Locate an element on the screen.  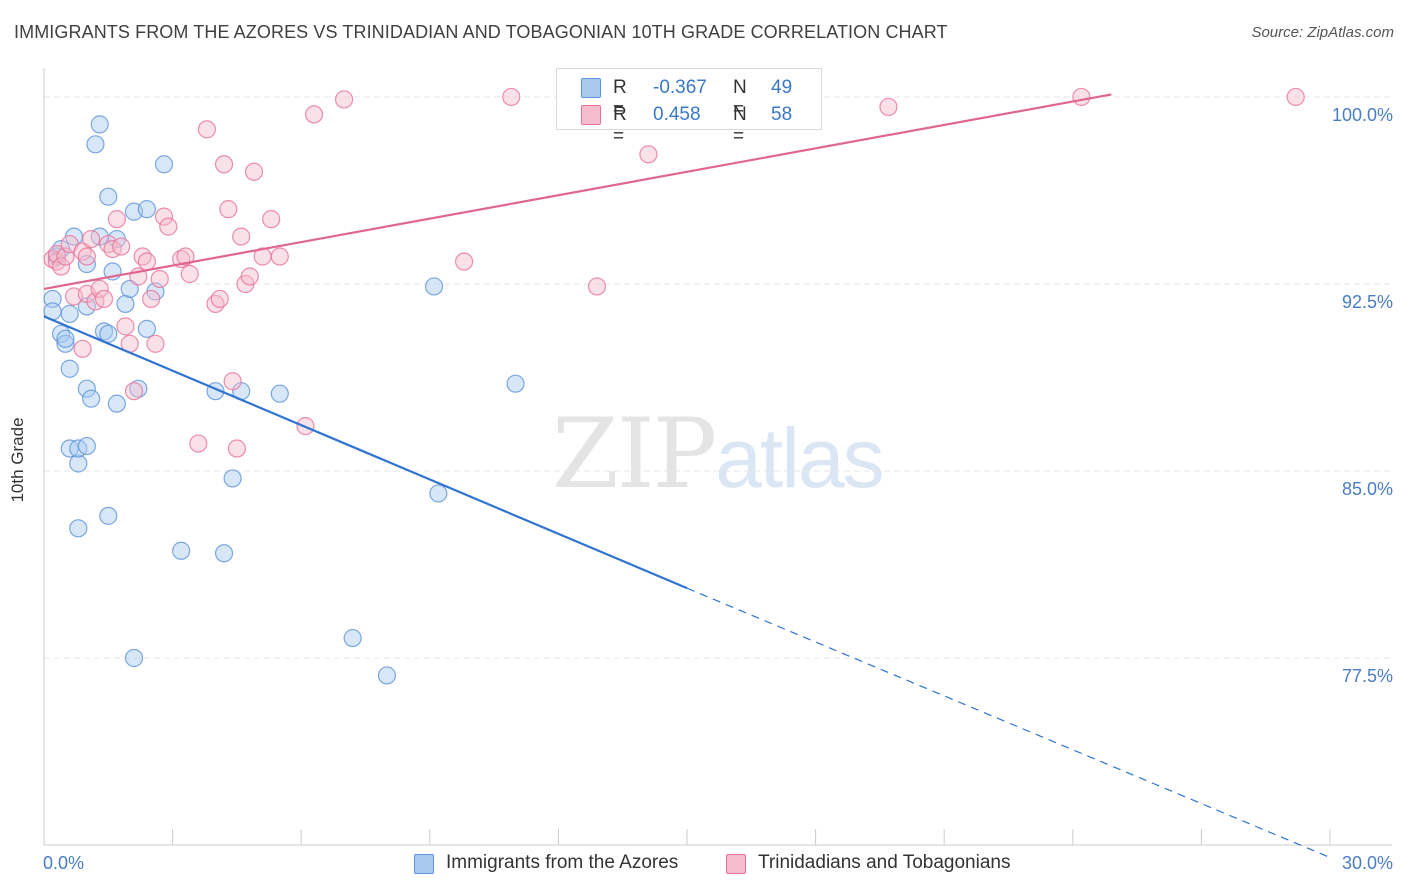
y-tick-label: 100.0% is located at coordinates (1362, 115).